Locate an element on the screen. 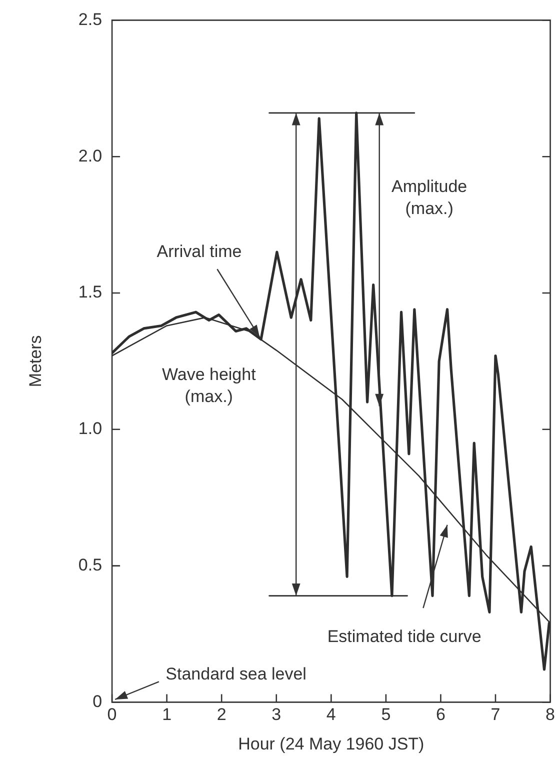 This screenshot has height=773, width=558. y-tick-label: 1.0 is located at coordinates (90, 428).